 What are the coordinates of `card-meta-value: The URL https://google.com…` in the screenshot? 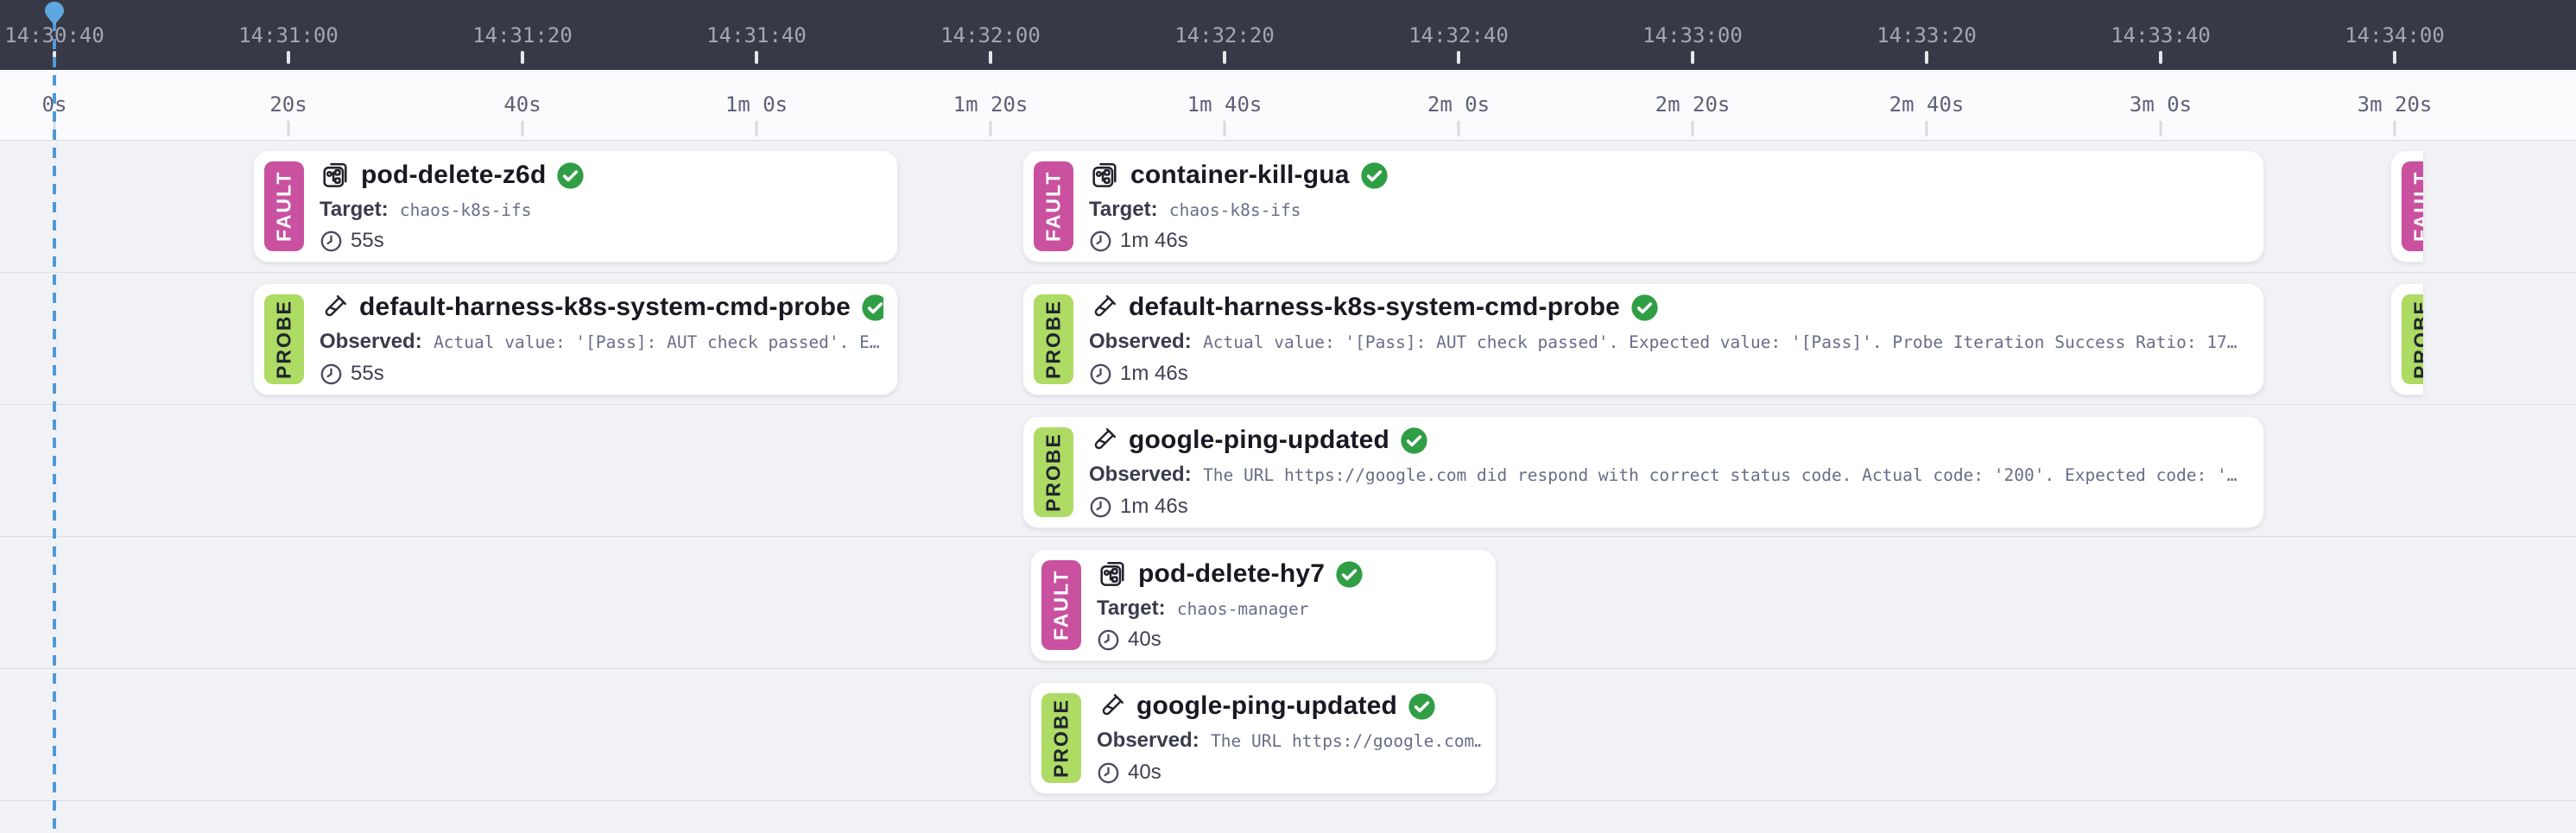 It's located at (1346, 741).